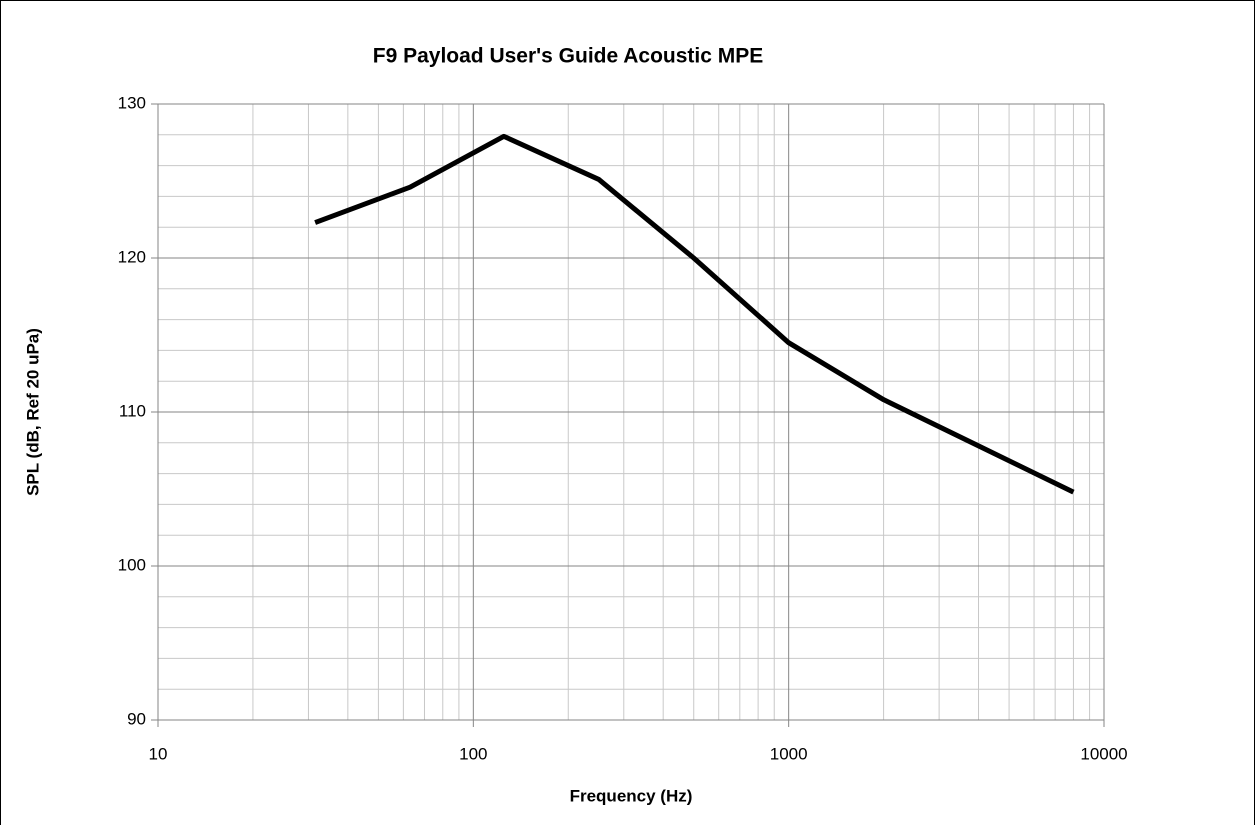 This screenshot has height=825, width=1255. What do you see at coordinates (631, 795) in the screenshot?
I see `x-axis-label: Frequency (Hz)` at bounding box center [631, 795].